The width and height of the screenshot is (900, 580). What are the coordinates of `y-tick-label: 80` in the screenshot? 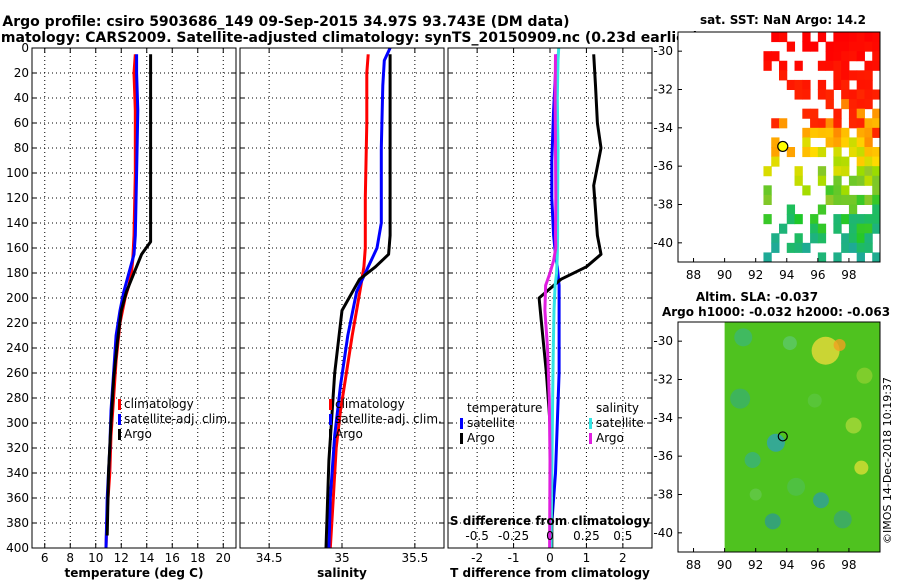 It's located at (21, 148).